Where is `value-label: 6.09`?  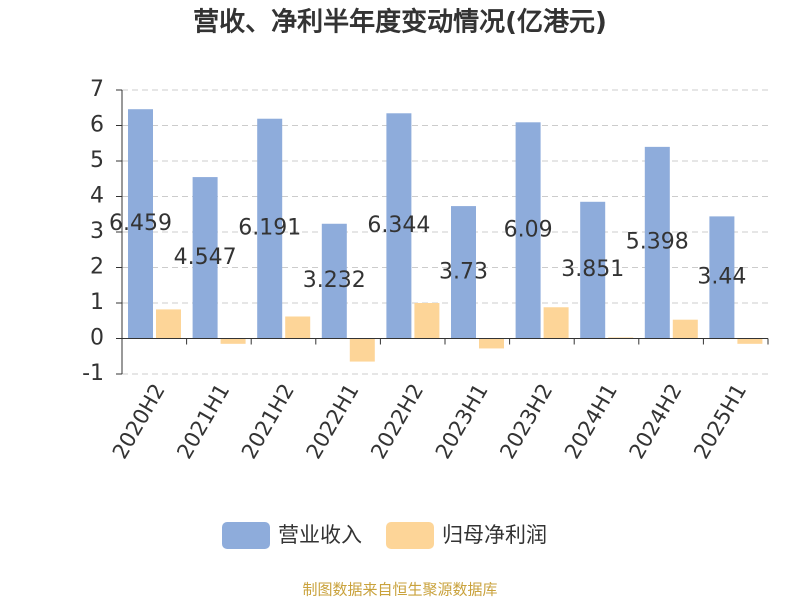
value-label: 6.09 is located at coordinates (528, 229).